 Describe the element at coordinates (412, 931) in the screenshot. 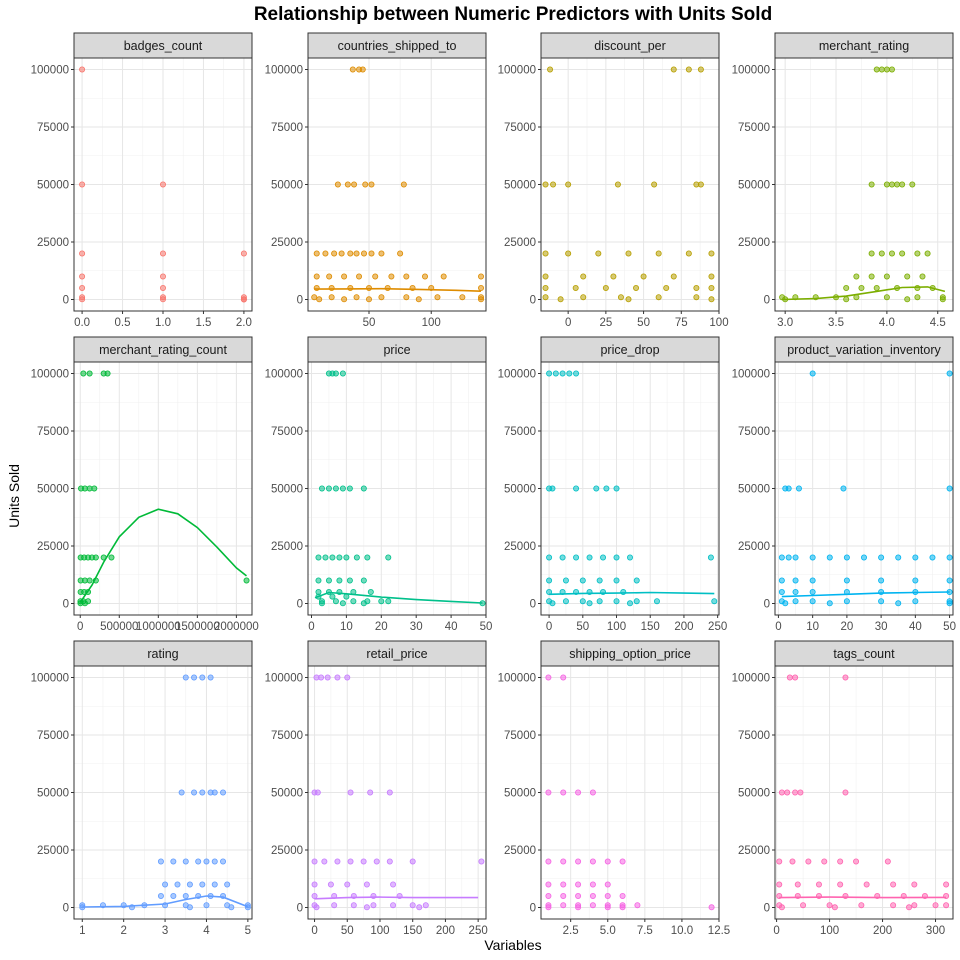

I see `x-tick-label: 150` at that location.